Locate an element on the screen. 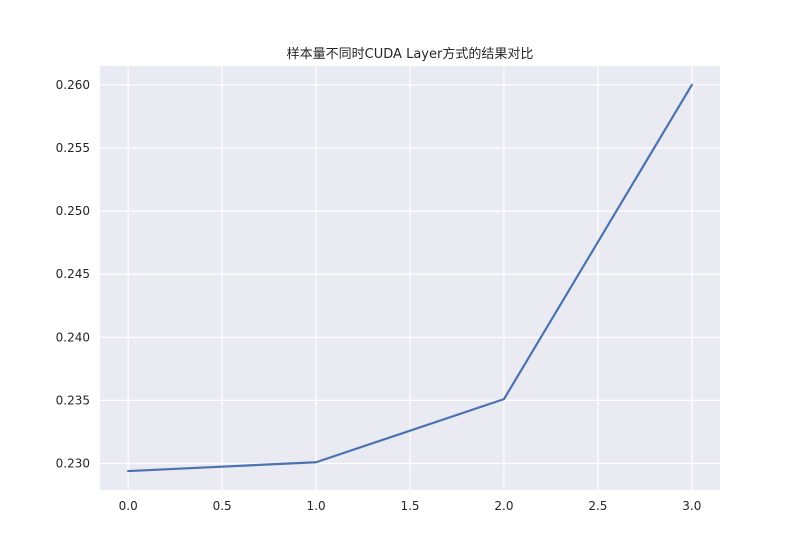 Image resolution: width=800 pixels, height=550 pixels. x-tick-label: 0.5 is located at coordinates (222, 506).